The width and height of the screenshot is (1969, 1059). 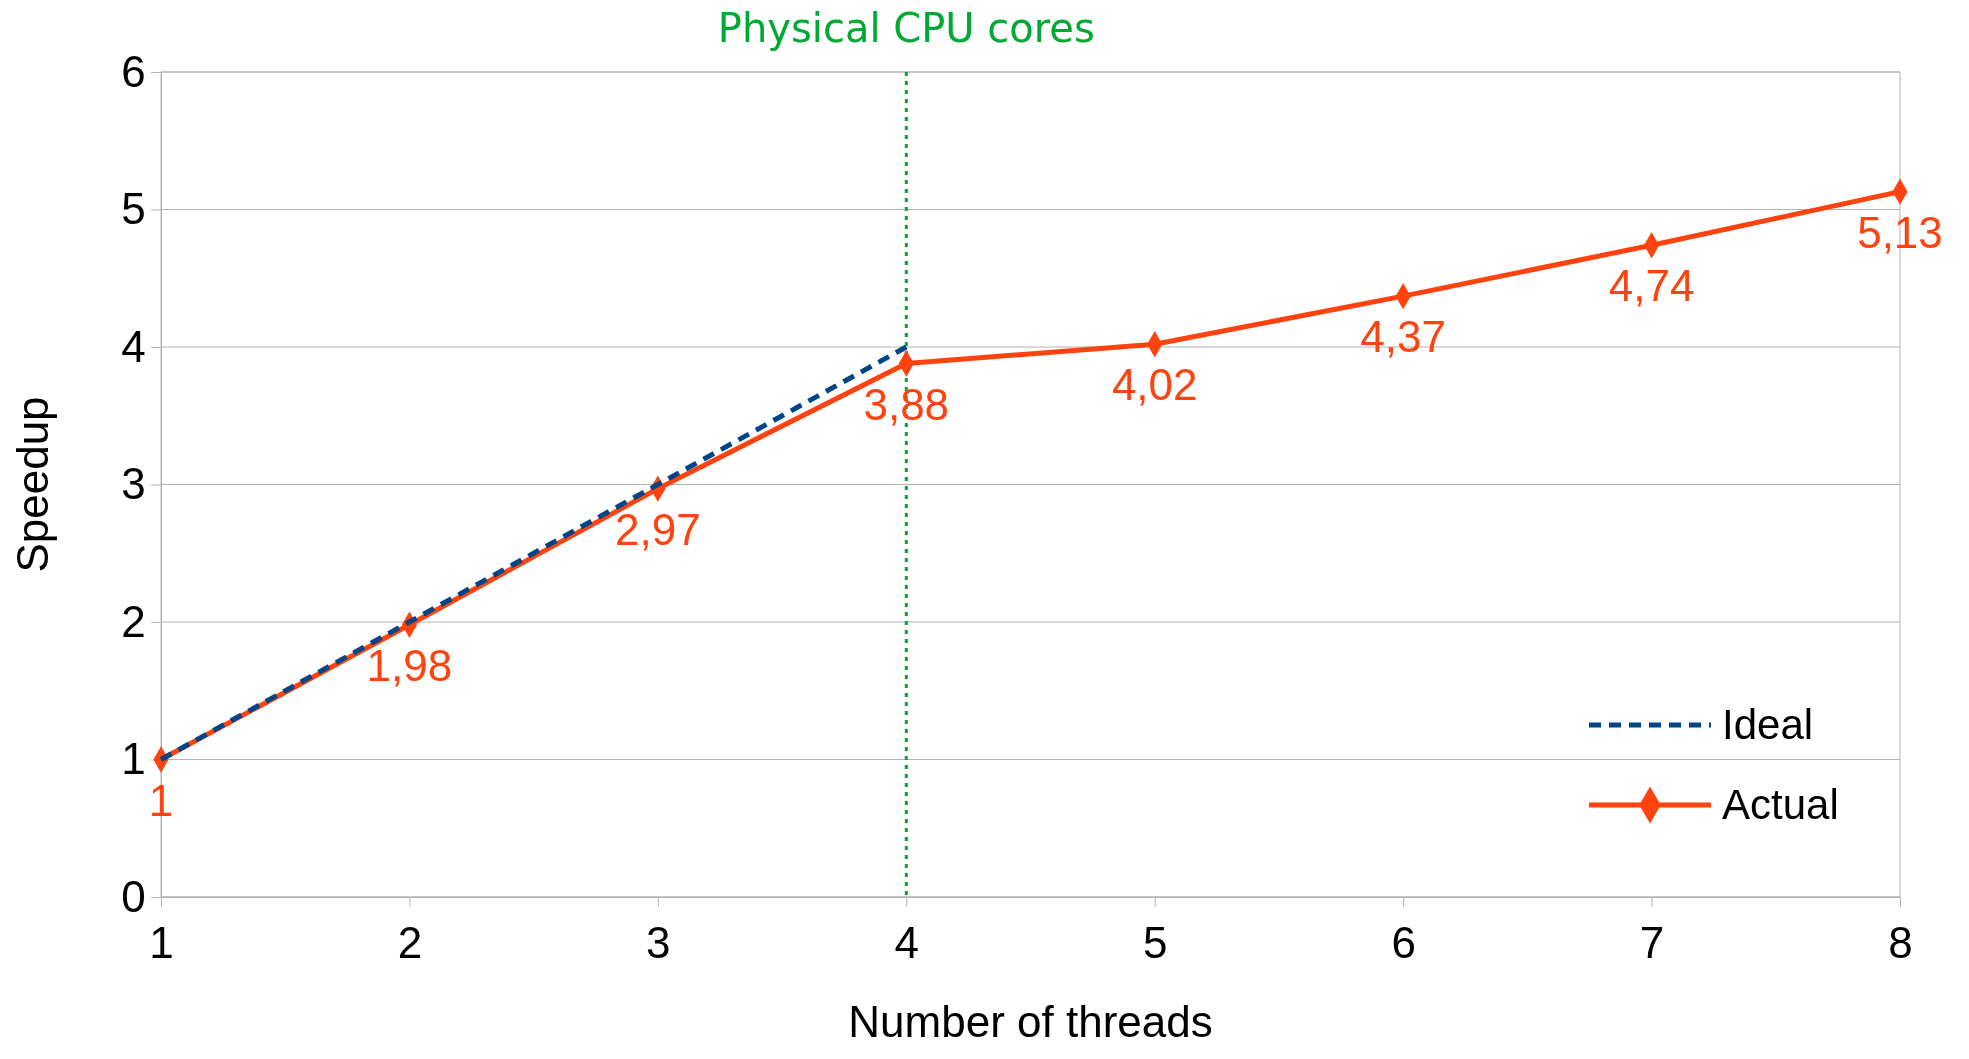 What do you see at coordinates (1900, 232) in the screenshot?
I see `data-label: 5,13` at bounding box center [1900, 232].